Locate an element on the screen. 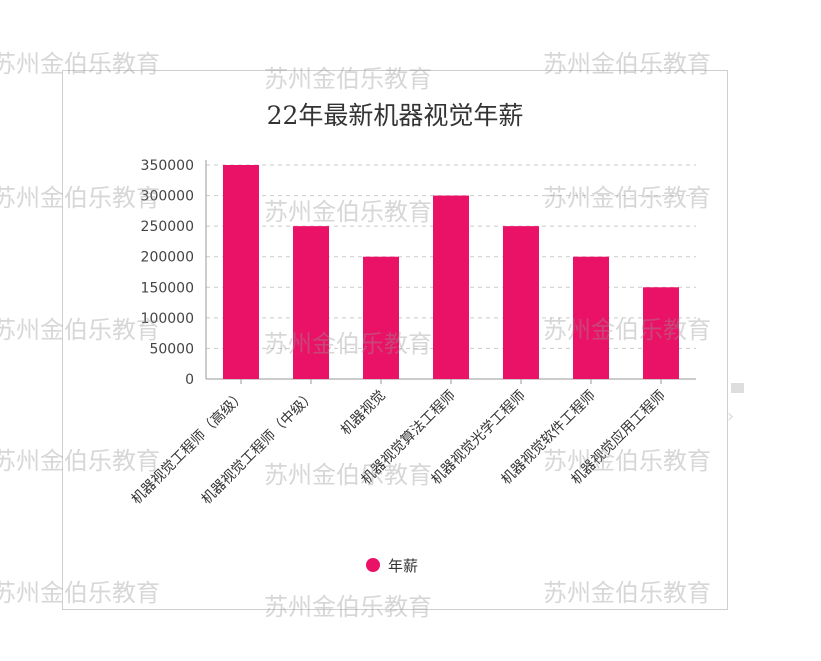 This screenshot has width=821, height=661. y-tick-label: 0 is located at coordinates (189, 380).